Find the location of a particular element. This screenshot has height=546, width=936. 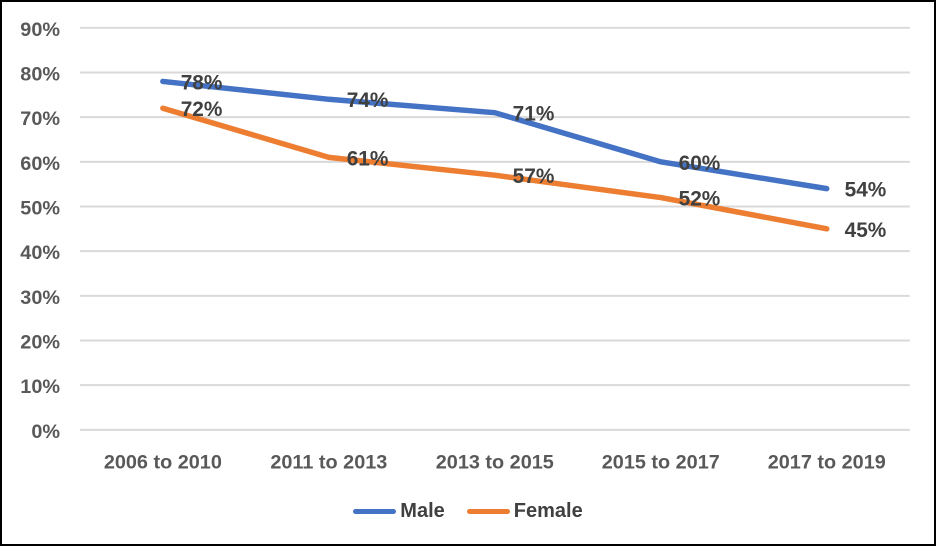

male-series-line is located at coordinates (495, 135).